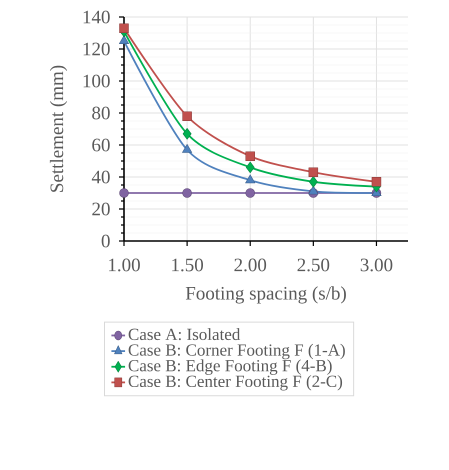 This screenshot has width=449, height=470. What do you see at coordinates (101, 177) in the screenshot?
I see `y-tick-label: 40` at bounding box center [101, 177].